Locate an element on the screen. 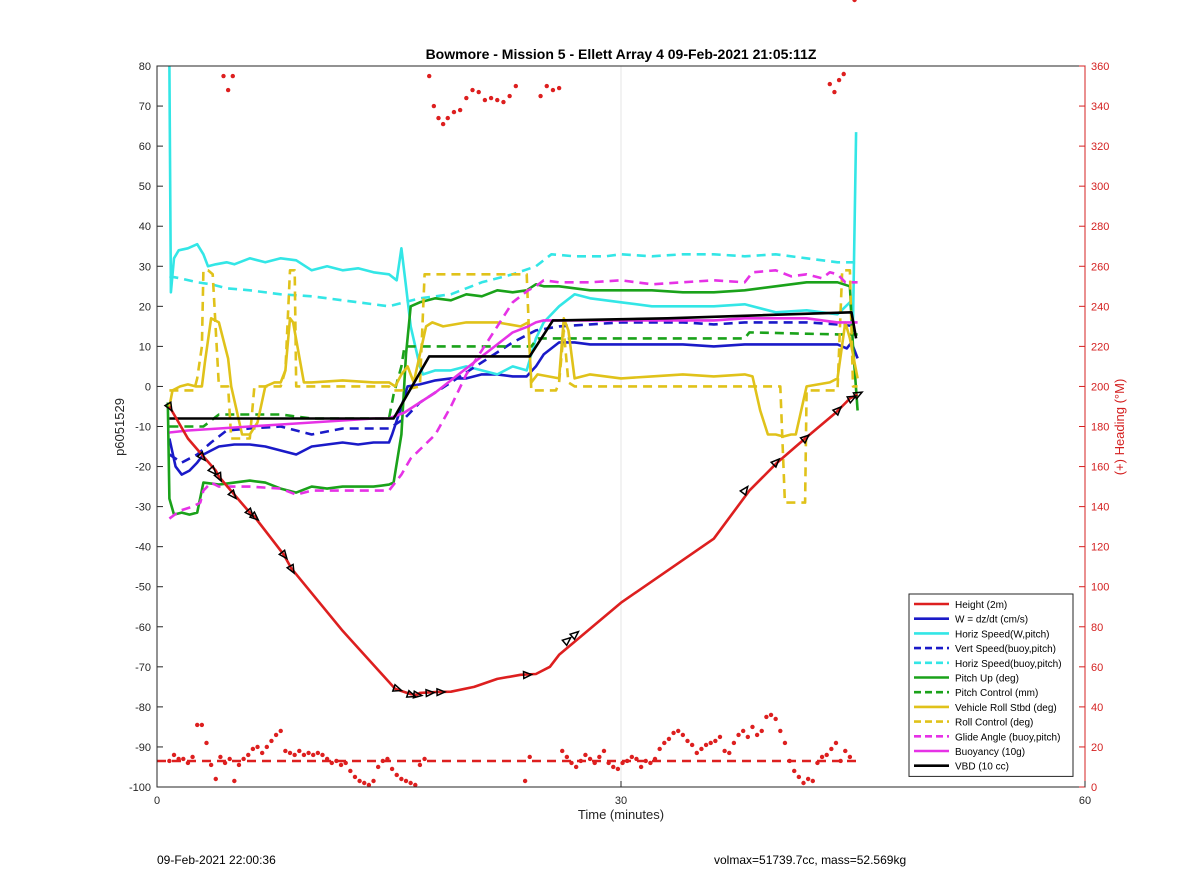 This screenshot has height=885, width=1200. y2-tick-label: 220 is located at coordinates (1100, 347).